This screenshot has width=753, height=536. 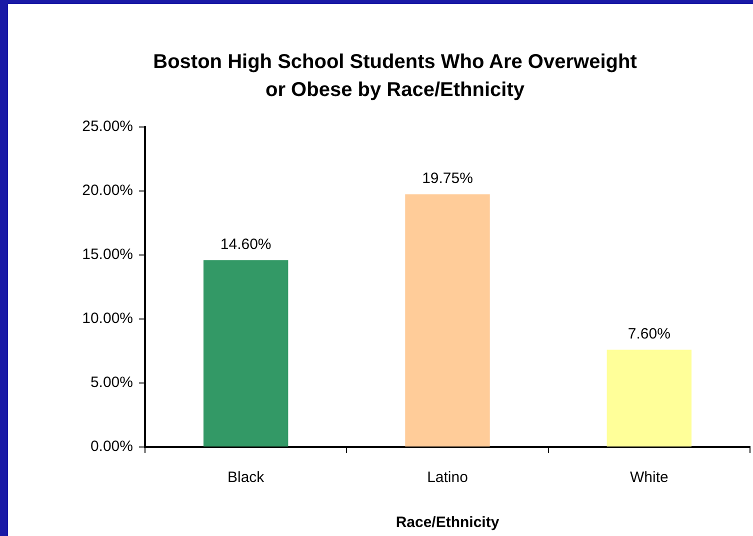 What do you see at coordinates (447, 477) in the screenshot?
I see `x-tick-label: Latino` at bounding box center [447, 477].